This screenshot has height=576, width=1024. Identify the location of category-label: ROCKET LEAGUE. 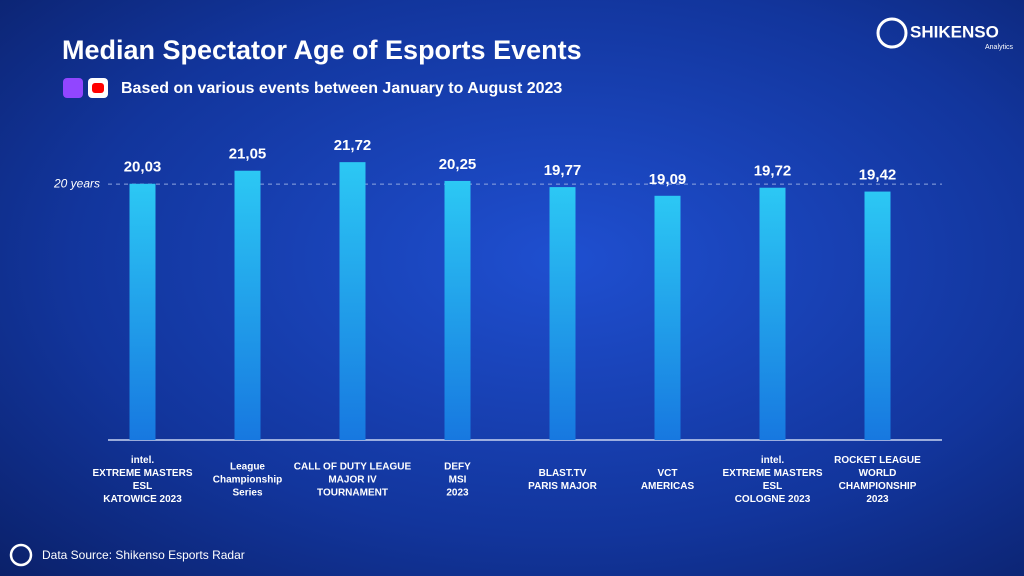
(877, 460).